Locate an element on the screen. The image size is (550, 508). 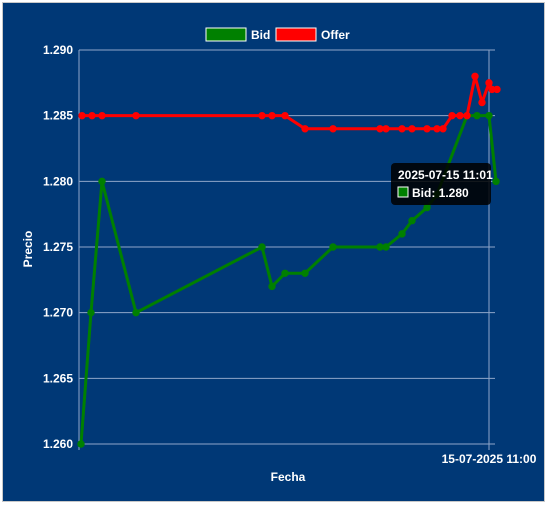
legend-label-offer: Offer is located at coordinates (335, 35).